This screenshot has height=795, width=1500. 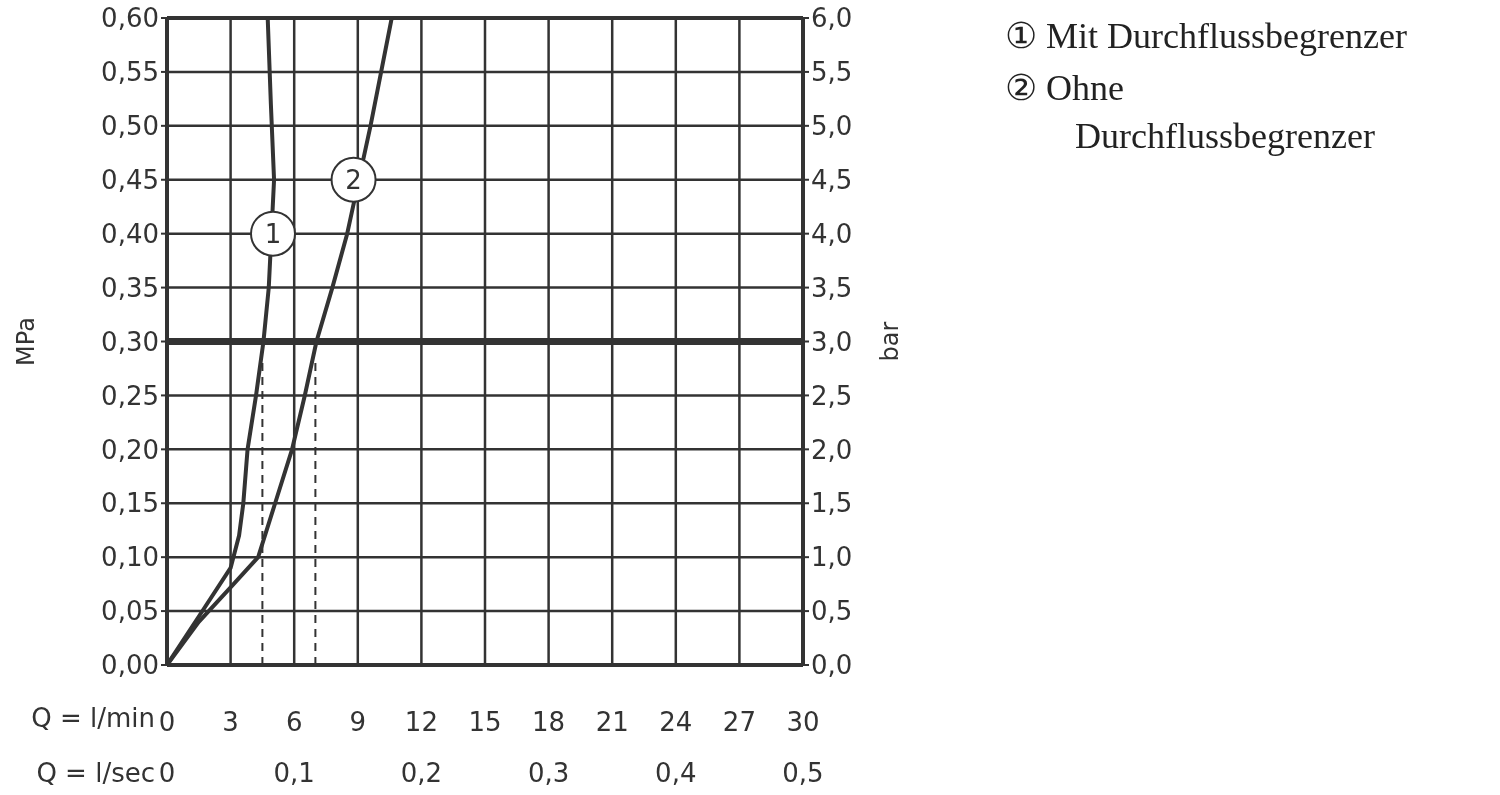 I want to click on x-tick-label: 30, so click(x=803, y=722).